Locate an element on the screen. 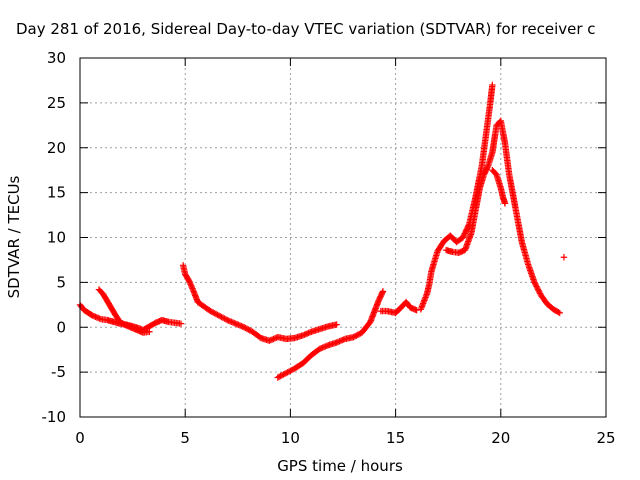 This screenshot has width=640, height=480. y-tick-label: -10 is located at coordinates (54, 417).